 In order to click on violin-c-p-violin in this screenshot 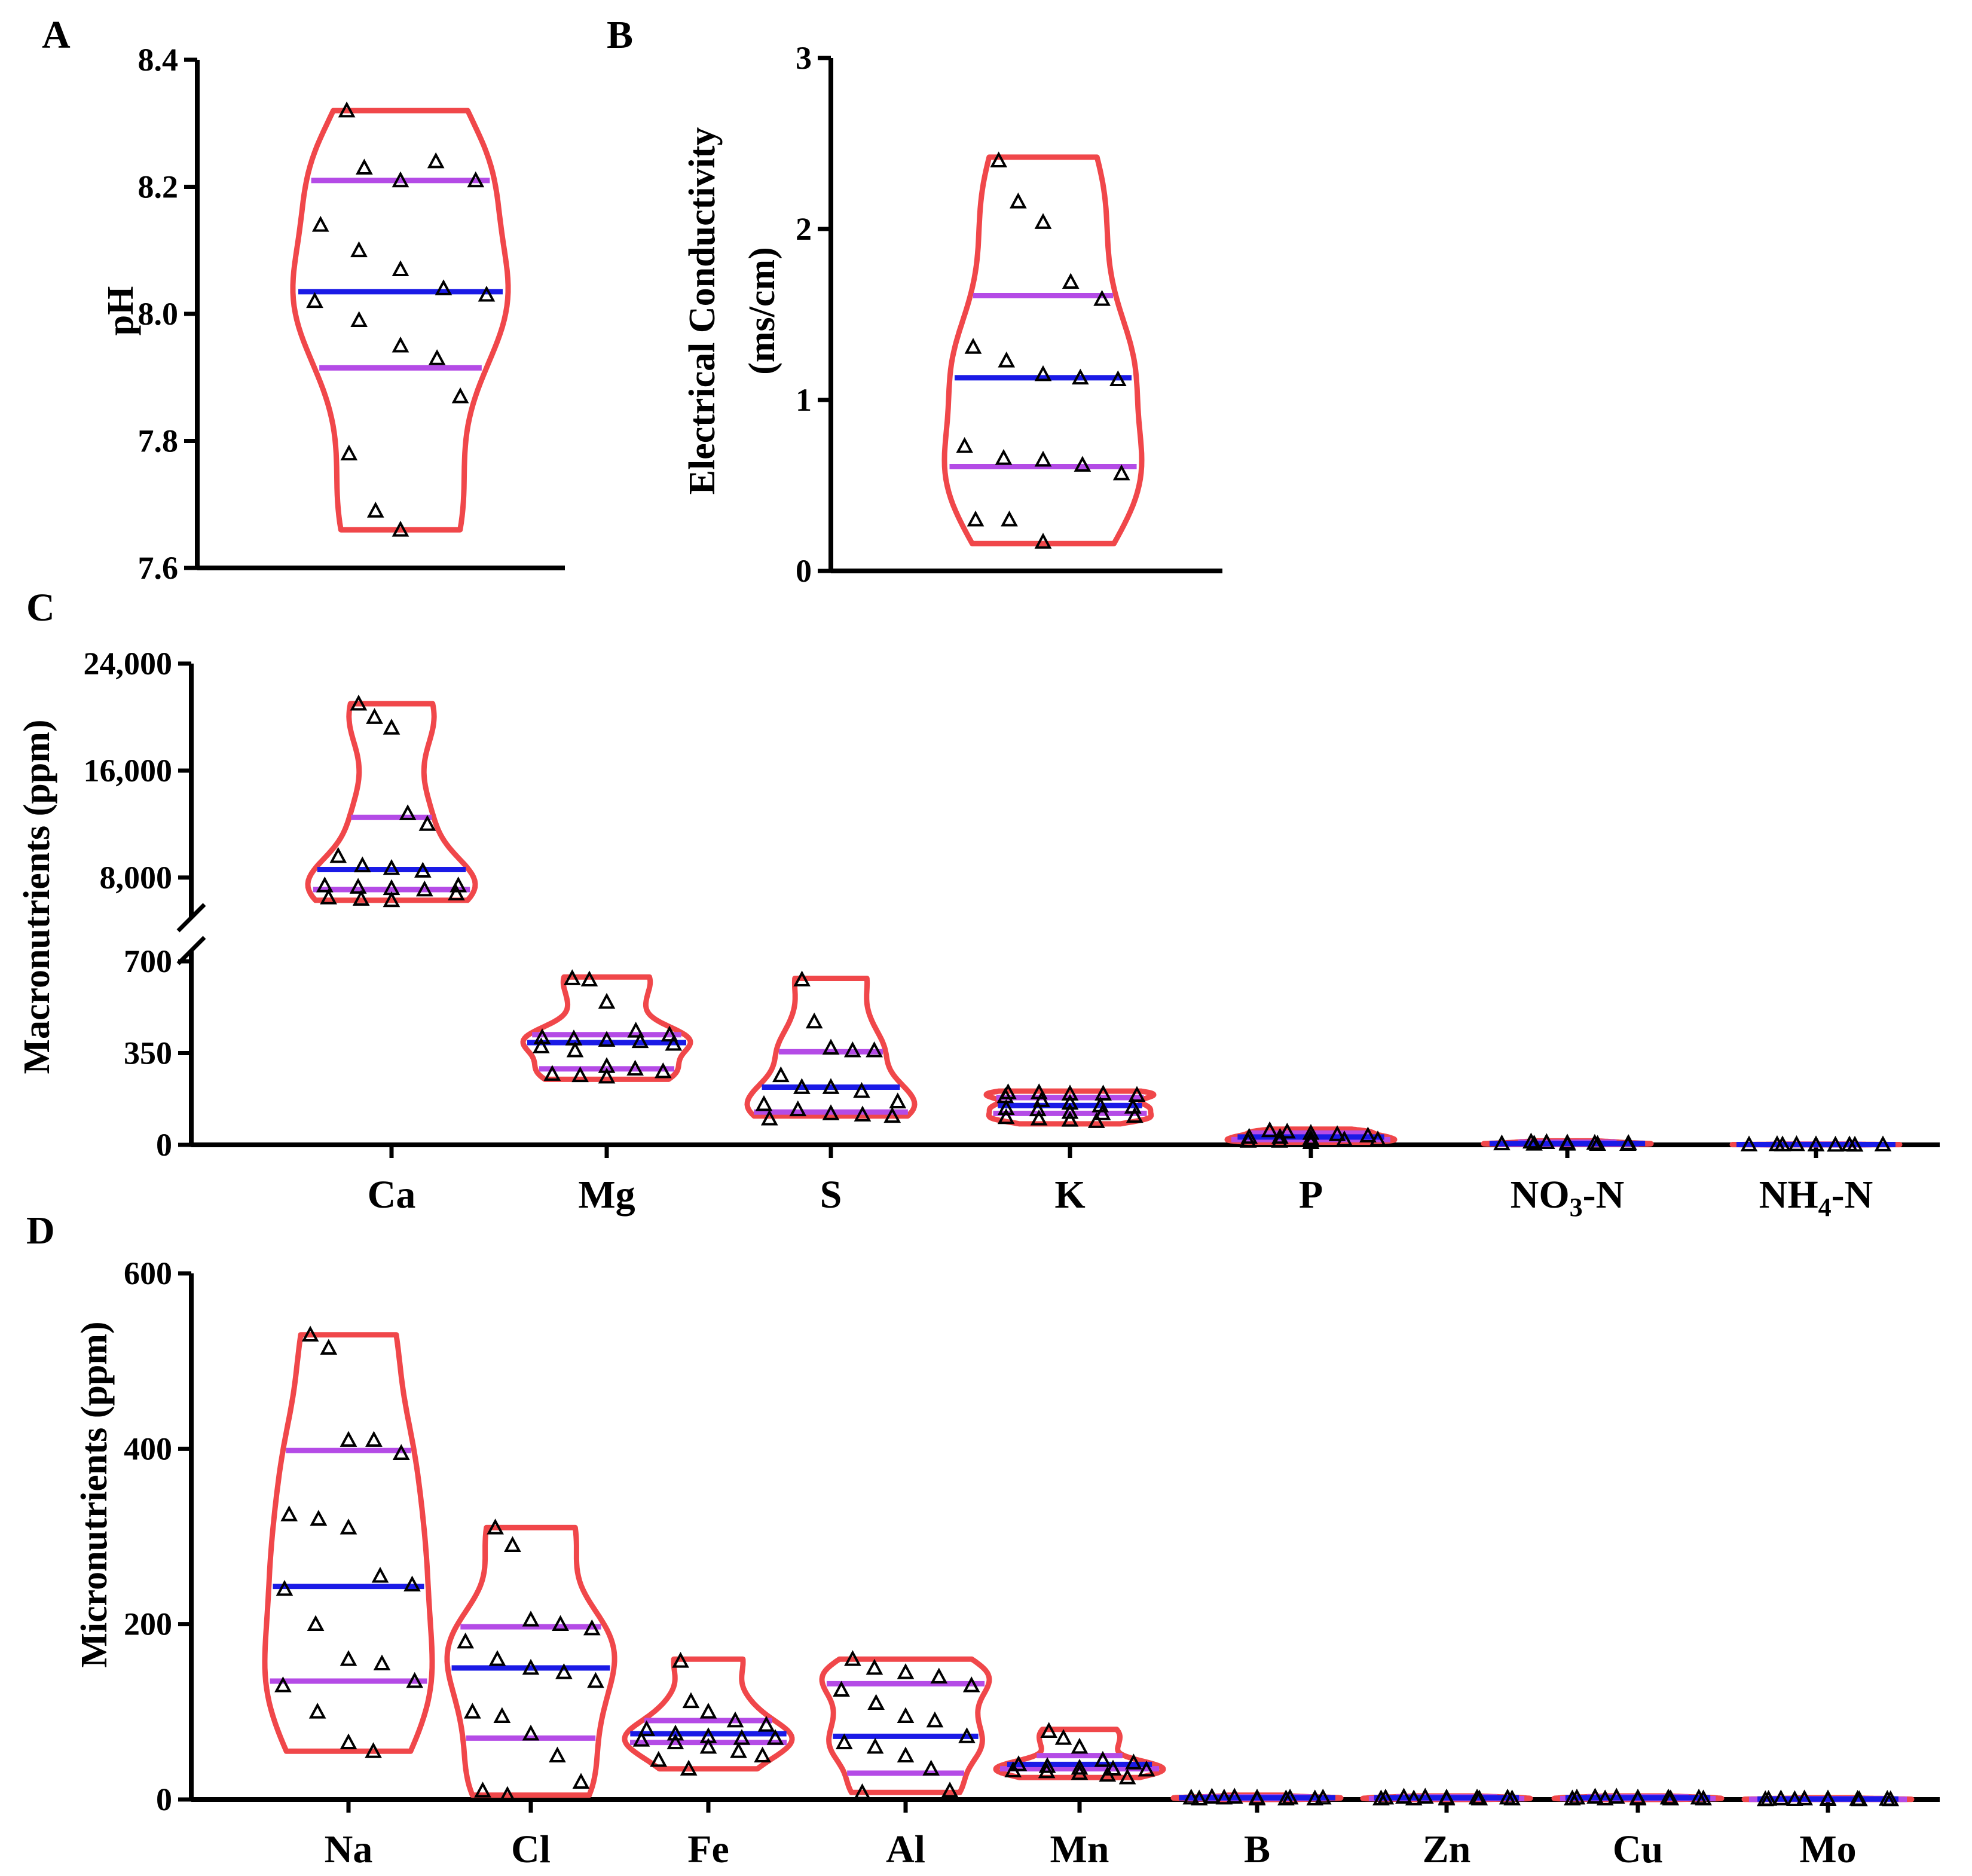, I will do `click(1311, 1135)`.